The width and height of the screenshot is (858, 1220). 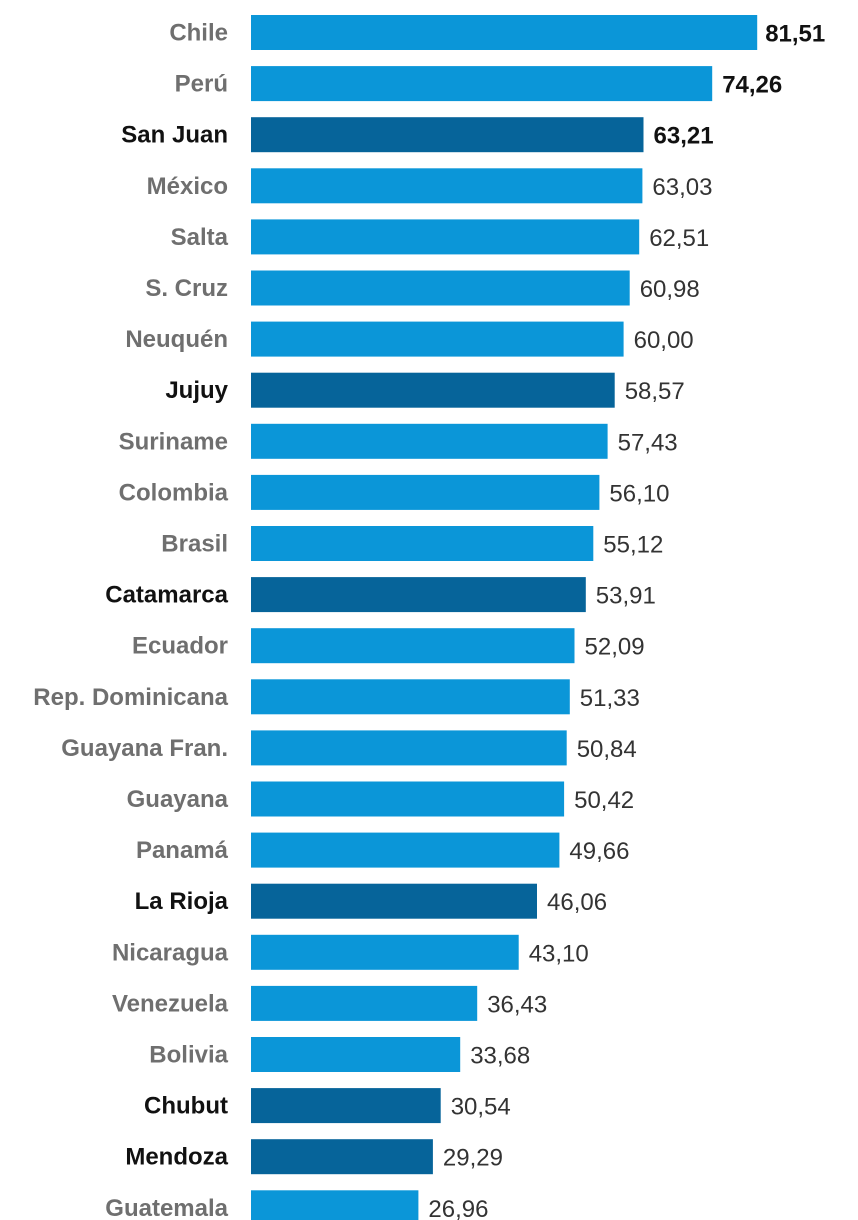 I want to click on value-label-12: 52,09, so click(x=615, y=647).